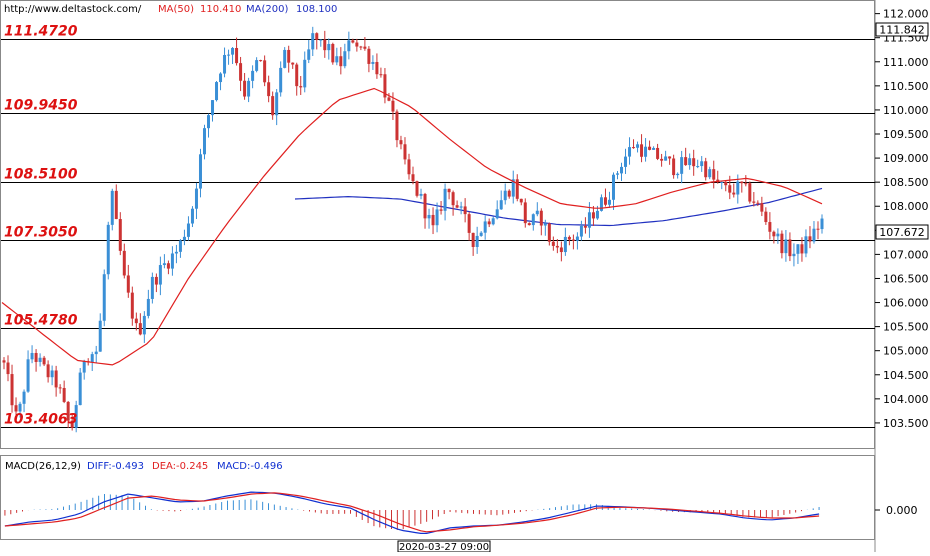 The height and width of the screenshot is (556, 930). I want to click on price-tick-label: 105.000, so click(906, 351).